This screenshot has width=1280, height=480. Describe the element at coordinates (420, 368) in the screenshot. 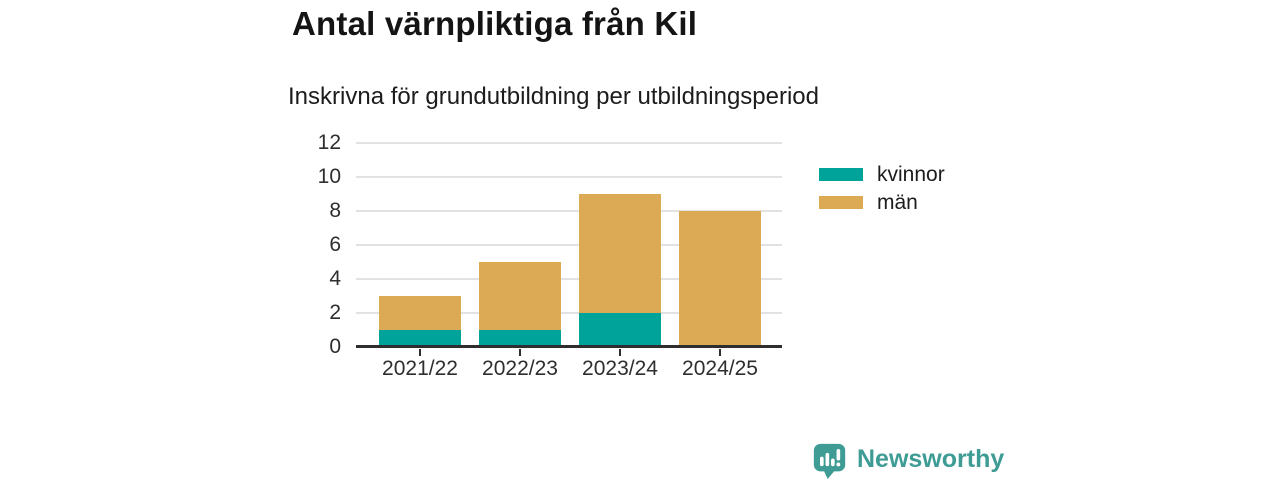

I see `x-tick-label-2021/22: 2021/22` at that location.